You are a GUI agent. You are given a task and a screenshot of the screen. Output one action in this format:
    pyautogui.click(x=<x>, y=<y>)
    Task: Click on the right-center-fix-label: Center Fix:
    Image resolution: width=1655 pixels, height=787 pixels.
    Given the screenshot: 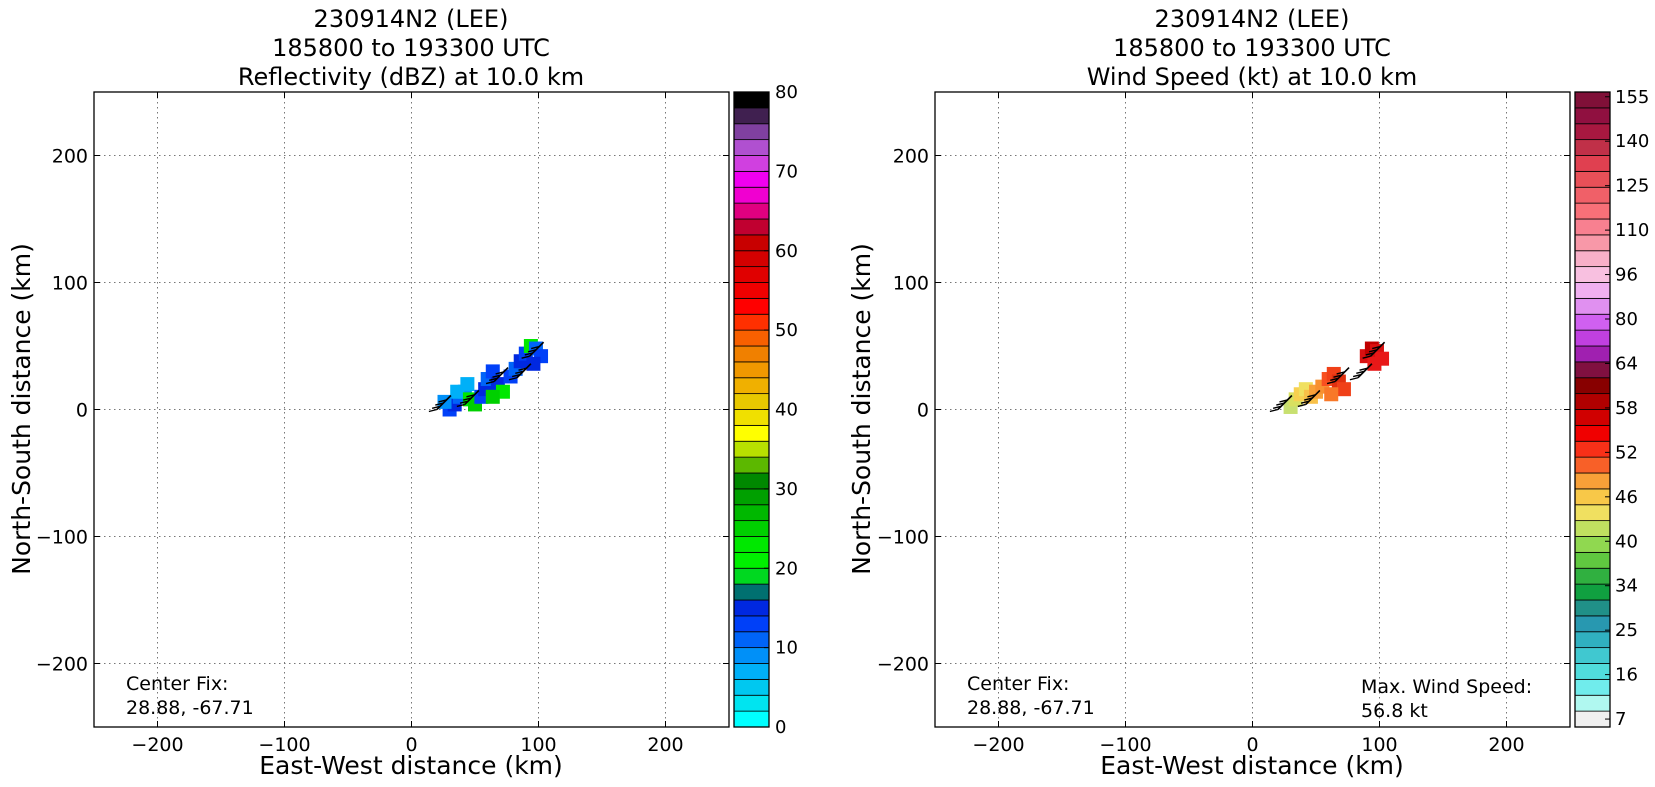 What is the action you would take?
    pyautogui.click(x=1018, y=684)
    